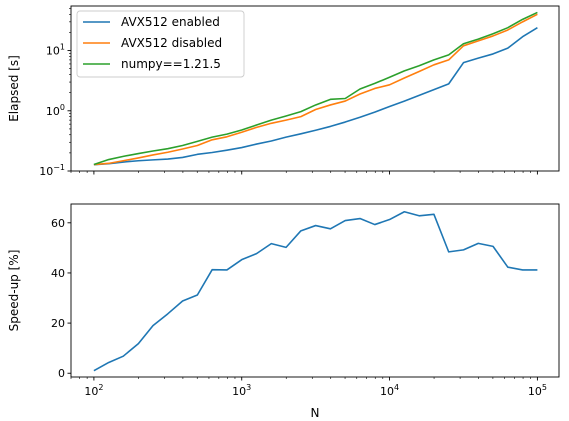 Image resolution: width=569 pixels, height=421 pixels. I want to click on y-tick-label: 10⁰, so click(55, 110).